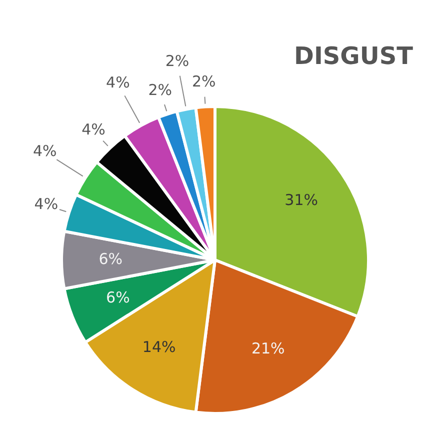 This screenshot has height=428, width=432. What do you see at coordinates (268, 349) in the screenshot?
I see `data-label: 21%` at bounding box center [268, 349].